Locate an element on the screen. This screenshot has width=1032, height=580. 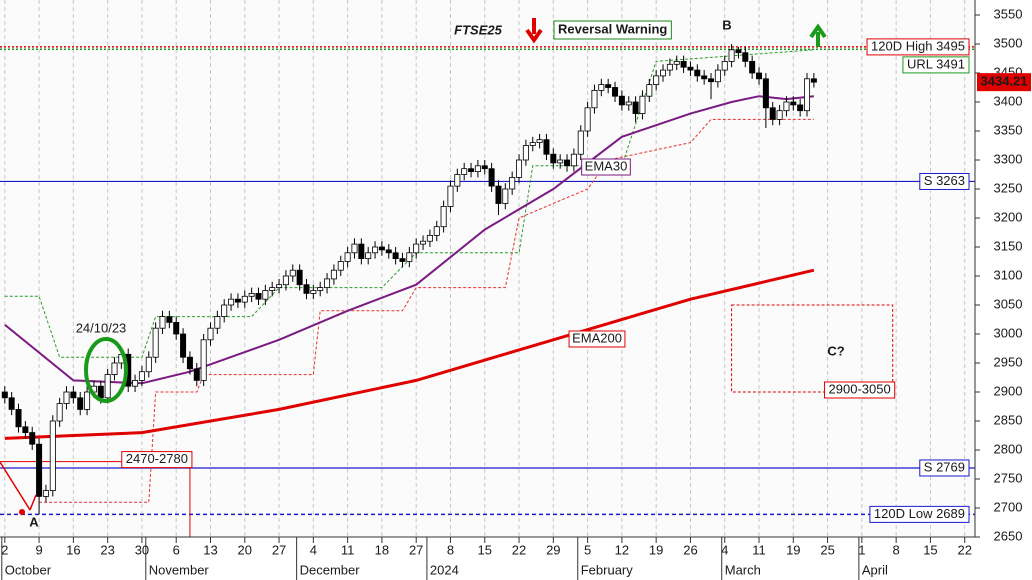
x-tick-label: 25 is located at coordinates (827, 549).